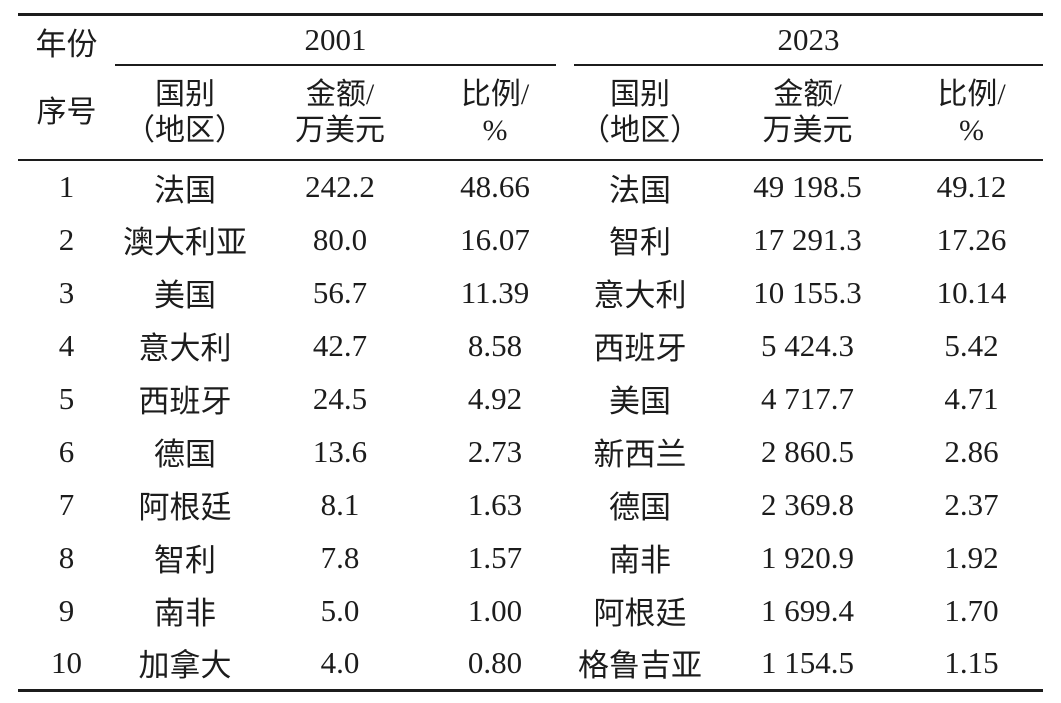 This screenshot has width=1061, height=703. I want to click on country-header-2023: 国别 （地区）, so click(640, 113).